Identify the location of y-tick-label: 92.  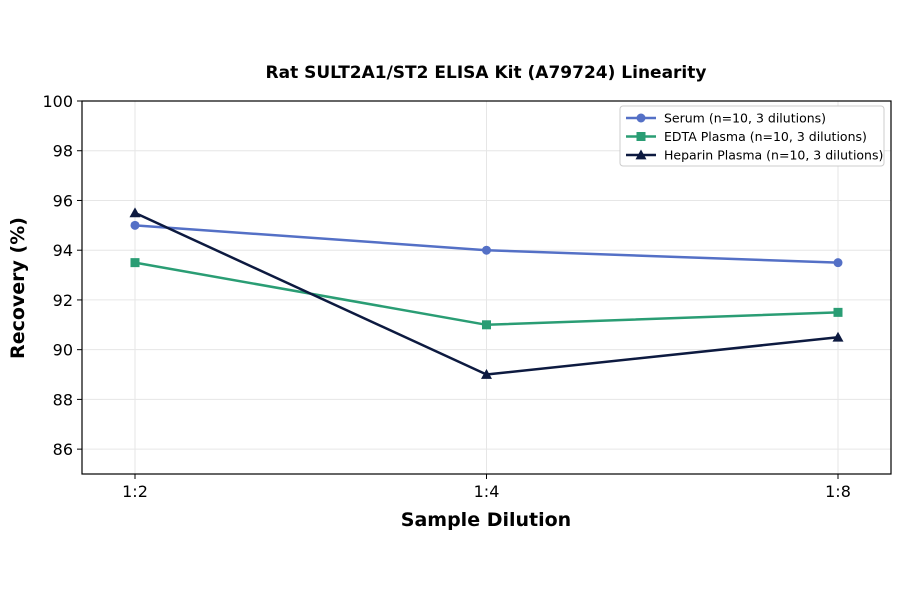
(63, 300).